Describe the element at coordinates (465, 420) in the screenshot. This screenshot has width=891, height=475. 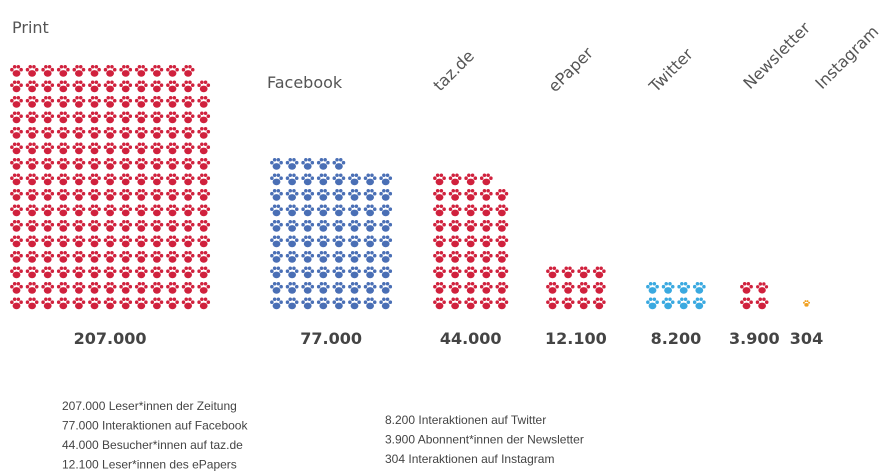
I see `annotation: 8.200 Interaktionen auf Twitter` at that location.